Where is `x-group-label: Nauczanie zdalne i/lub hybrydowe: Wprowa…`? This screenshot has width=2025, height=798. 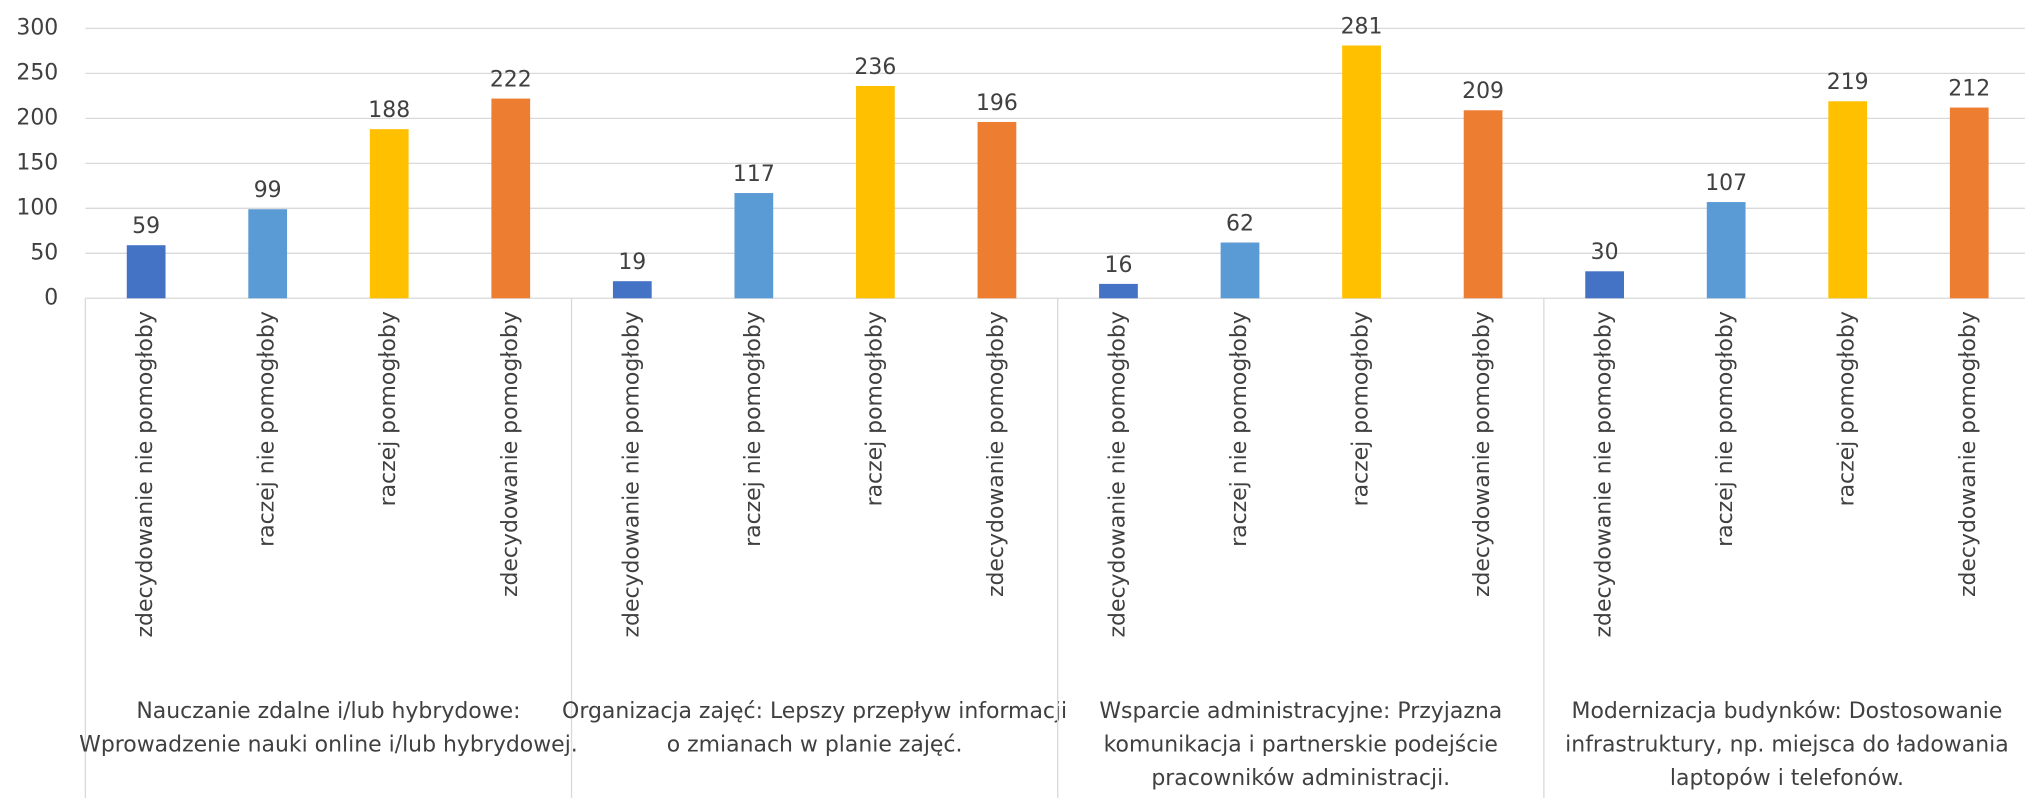 x-group-label: Nauczanie zdalne i/lub hybrydowe: Wprowa… is located at coordinates (328, 728).